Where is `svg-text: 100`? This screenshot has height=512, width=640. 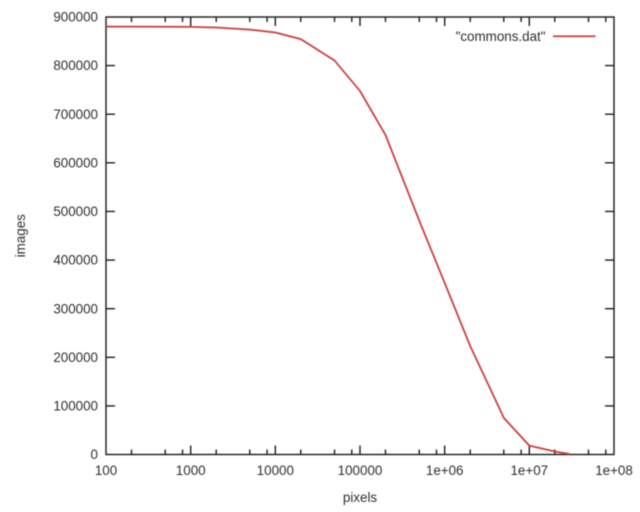
svg-text: 100 is located at coordinates (106, 470).